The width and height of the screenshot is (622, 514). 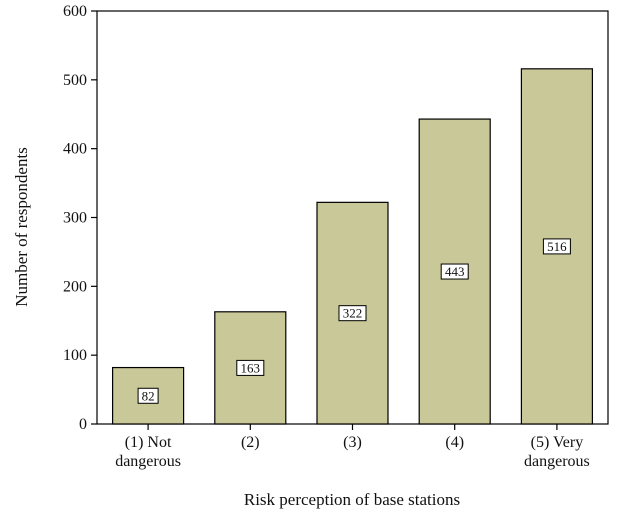 I want to click on data-label: 516, so click(x=557, y=246).